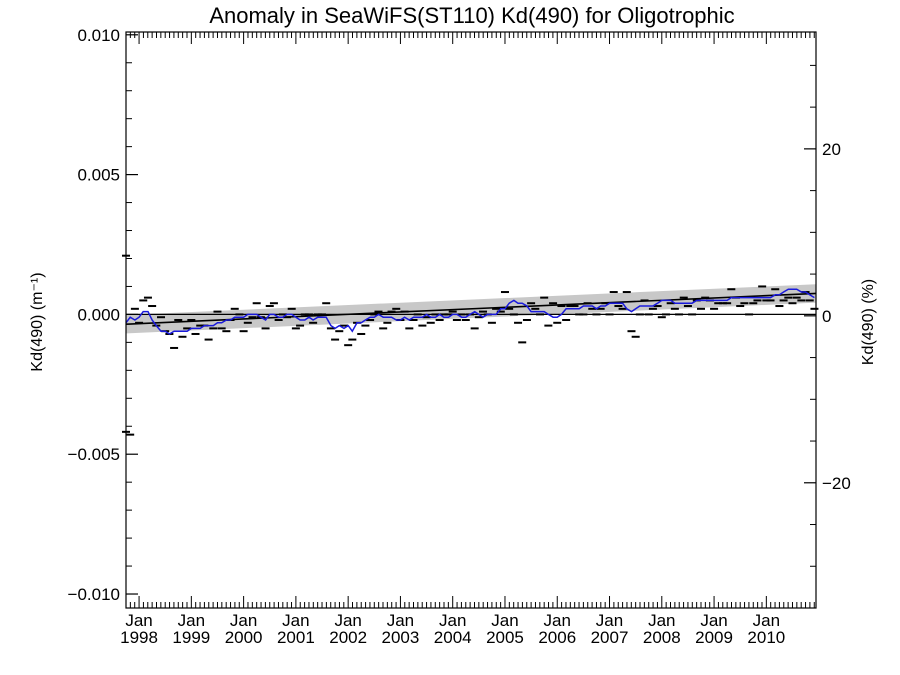 Image resolution: width=900 pixels, height=675 pixels. I want to click on trend-line, so click(471, 308).